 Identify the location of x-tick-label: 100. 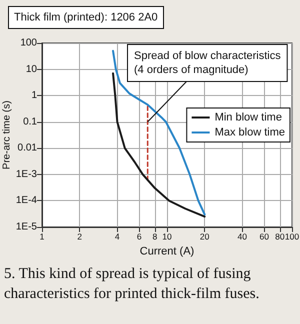
(292, 237).